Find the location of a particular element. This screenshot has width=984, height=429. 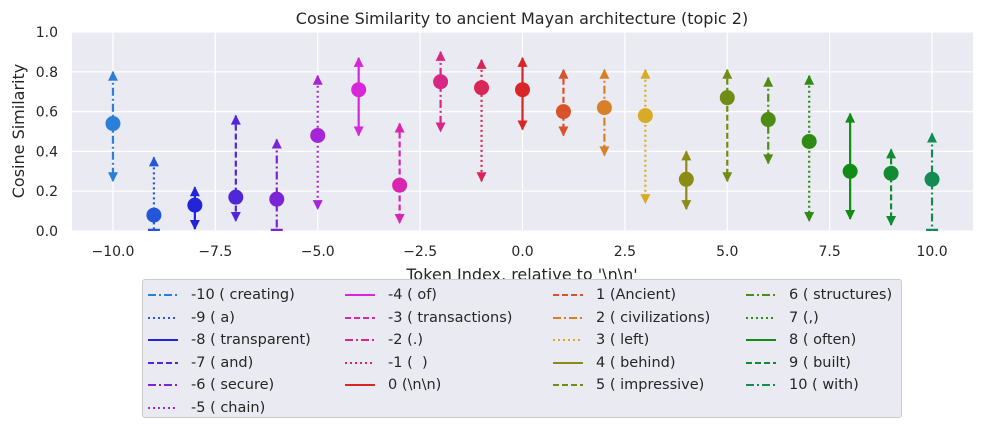

legend-item: 4 ( behind) is located at coordinates (631, 363).